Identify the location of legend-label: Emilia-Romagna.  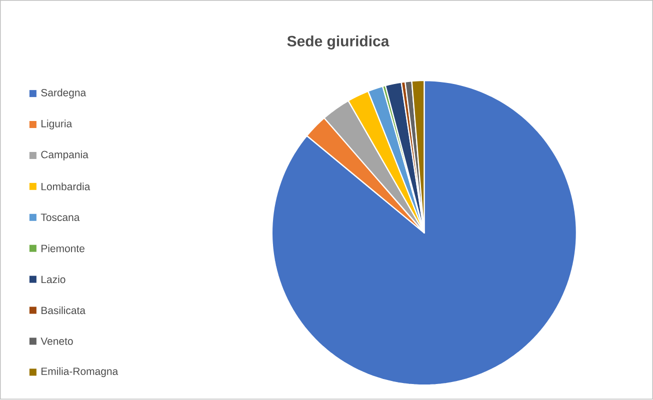
(80, 373).